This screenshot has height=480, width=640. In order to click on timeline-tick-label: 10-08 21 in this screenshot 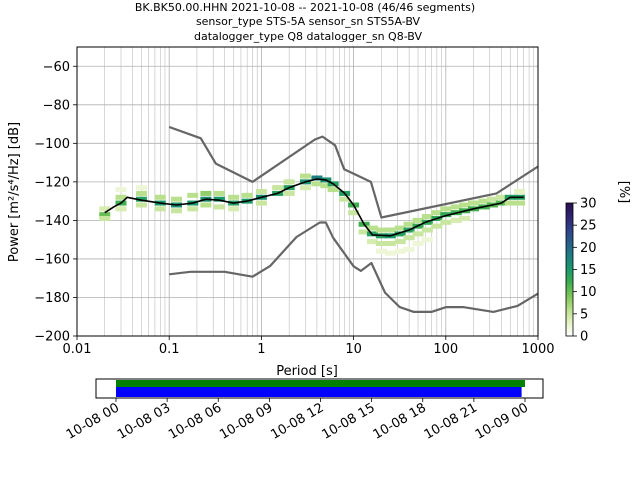, I will do `click(451, 421)`.